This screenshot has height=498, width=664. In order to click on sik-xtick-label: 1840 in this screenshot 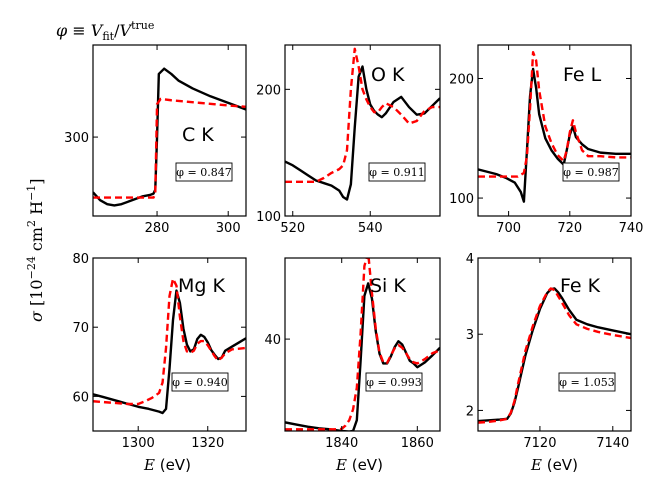, I will do `click(341, 443)`.